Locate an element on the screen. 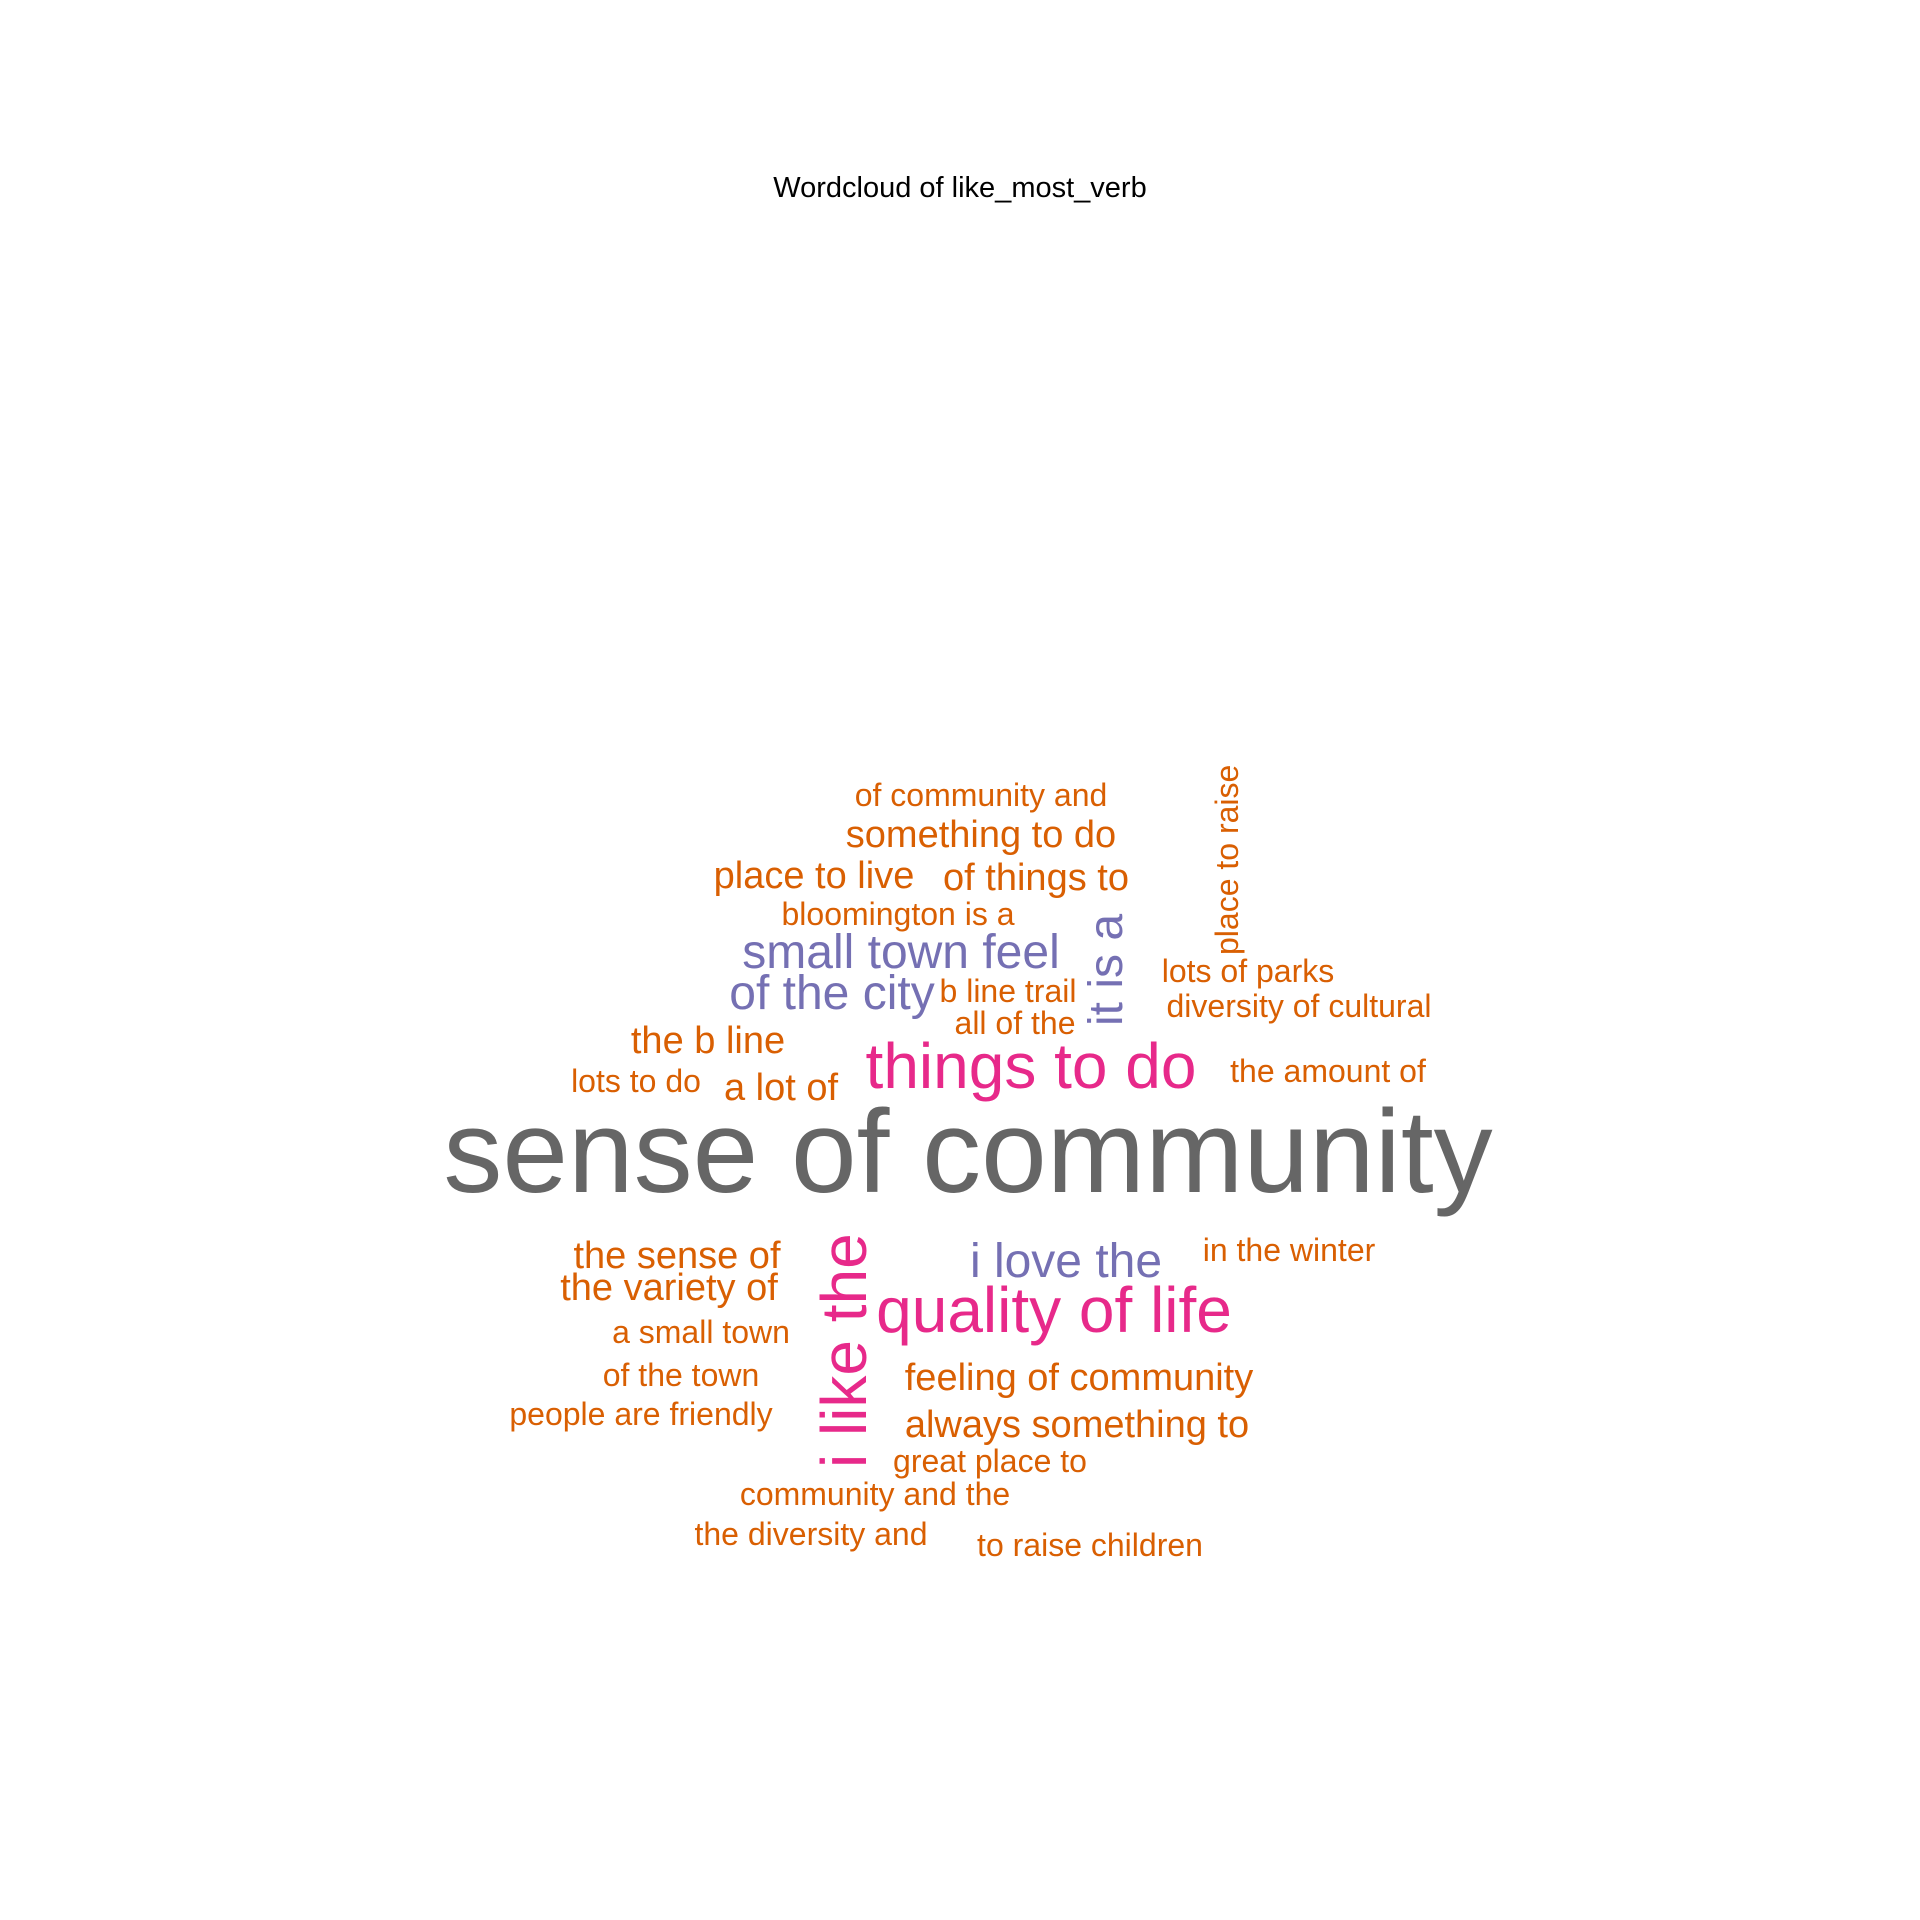  word-community-and-the: community and the is located at coordinates (875, 1494).